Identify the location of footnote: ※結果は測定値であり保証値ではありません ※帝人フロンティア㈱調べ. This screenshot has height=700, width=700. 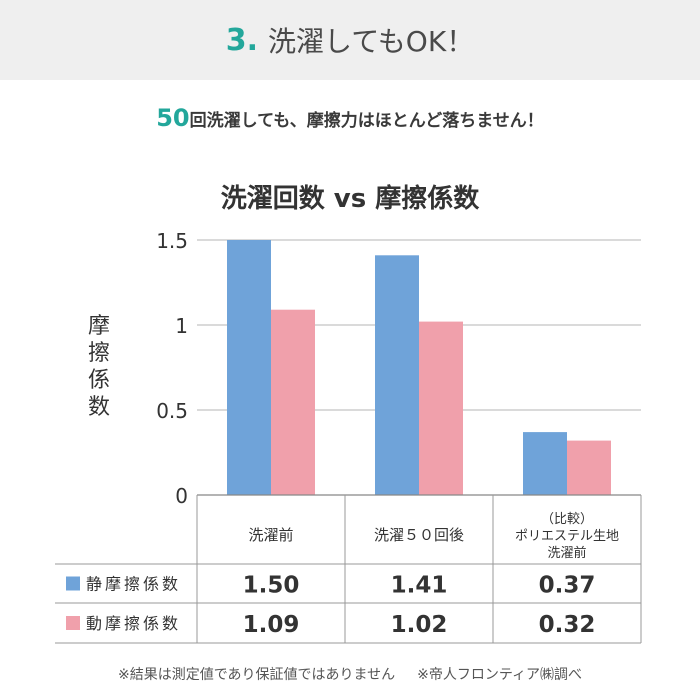
(350, 674).